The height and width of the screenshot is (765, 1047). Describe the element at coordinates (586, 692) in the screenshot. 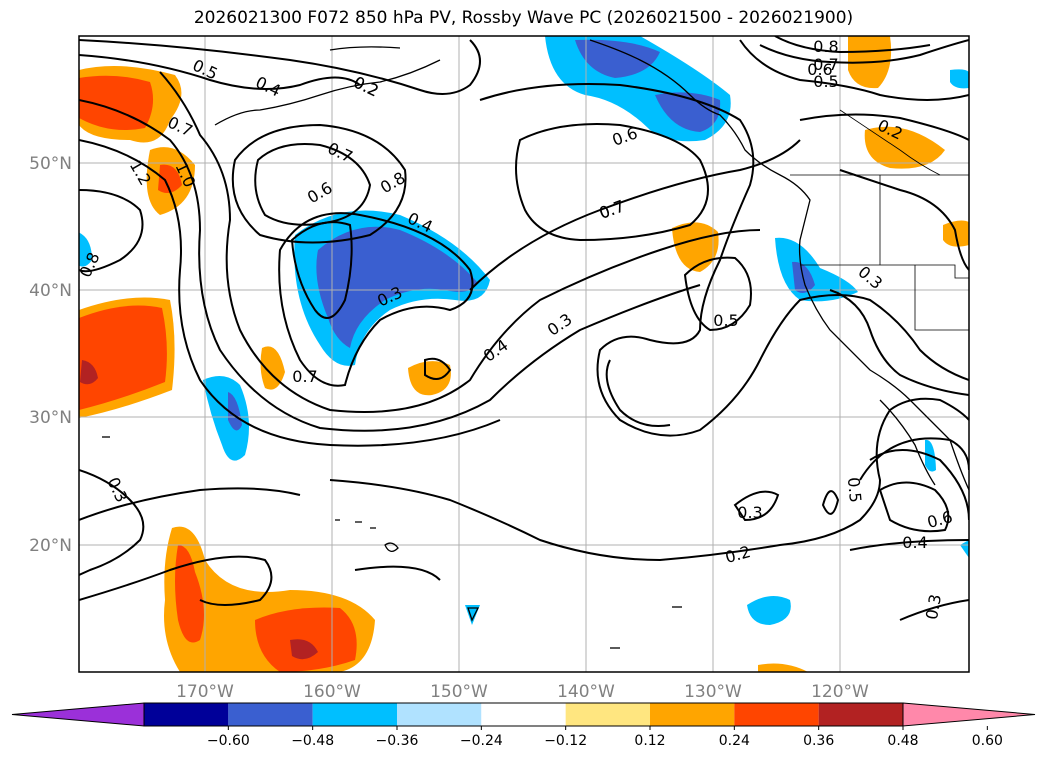

I see `lon-label: 140°W` at that location.